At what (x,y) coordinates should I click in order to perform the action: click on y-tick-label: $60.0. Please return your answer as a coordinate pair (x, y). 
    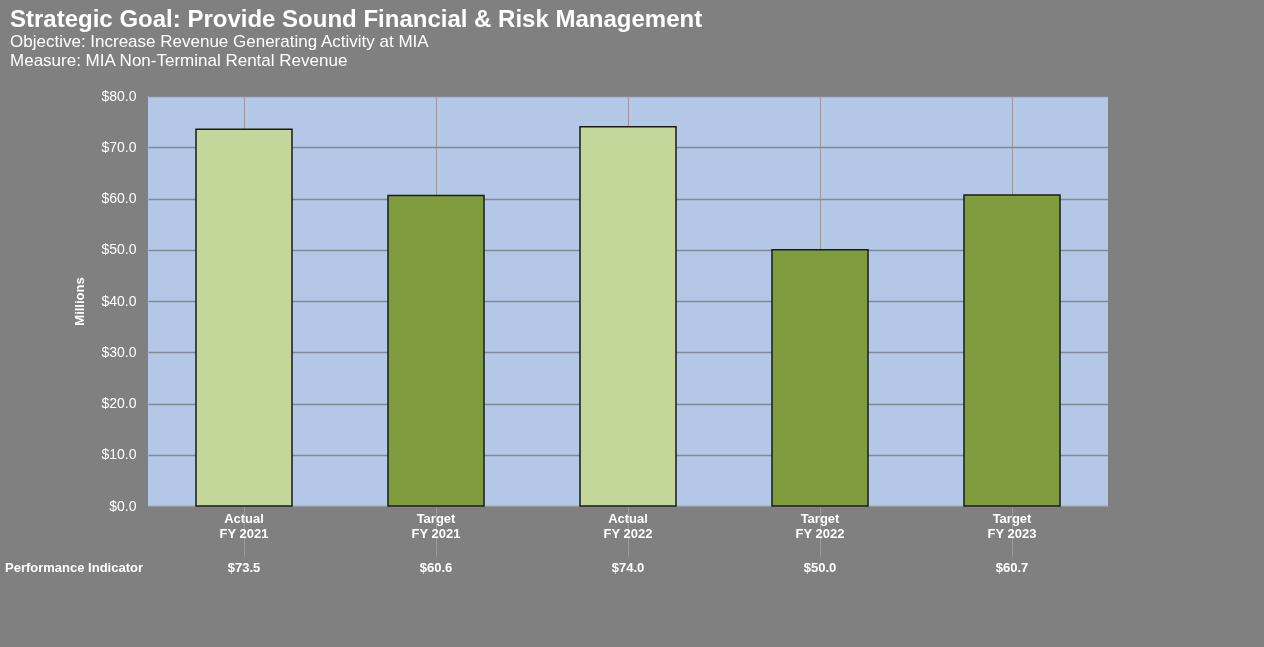
    Looking at the image, I should click on (119, 198).